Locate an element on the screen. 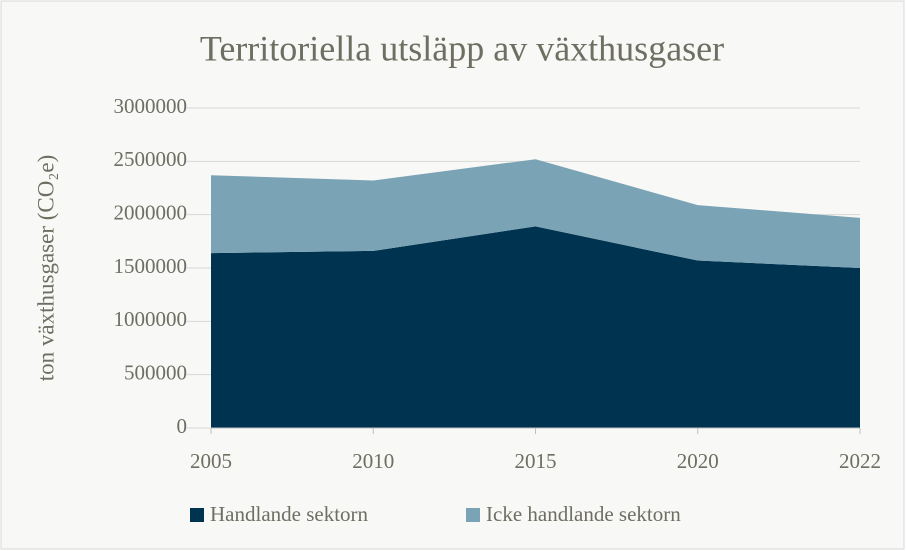 The image size is (906, 551). y-tick-label: 0 is located at coordinates (182, 426).